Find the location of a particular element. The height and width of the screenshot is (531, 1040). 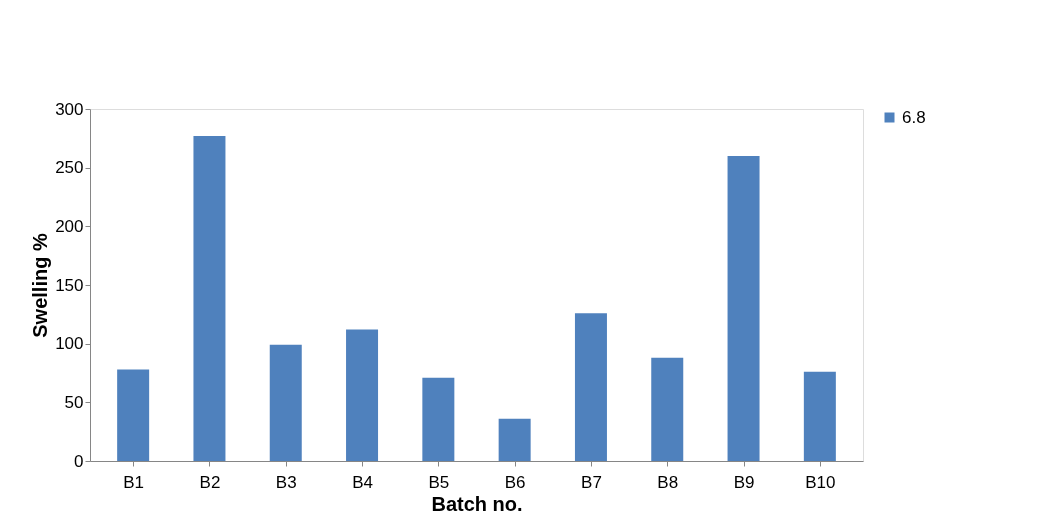

x-axis-title: Batch no. is located at coordinates (477, 503).